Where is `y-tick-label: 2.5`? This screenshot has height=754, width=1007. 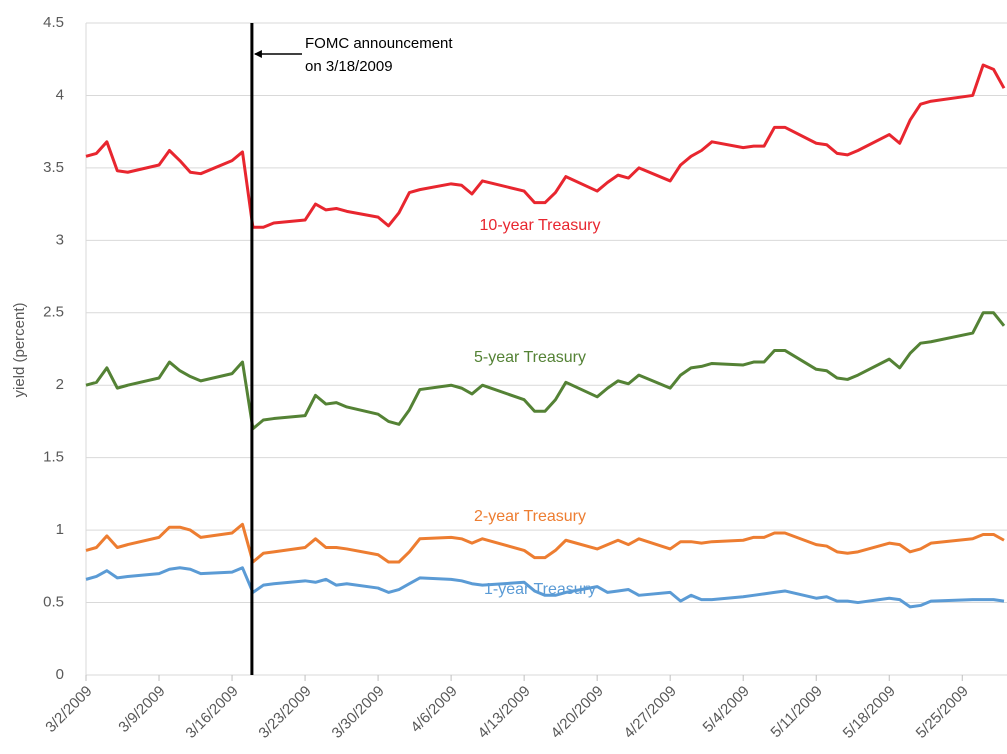 y-tick-label: 2.5 is located at coordinates (53, 312).